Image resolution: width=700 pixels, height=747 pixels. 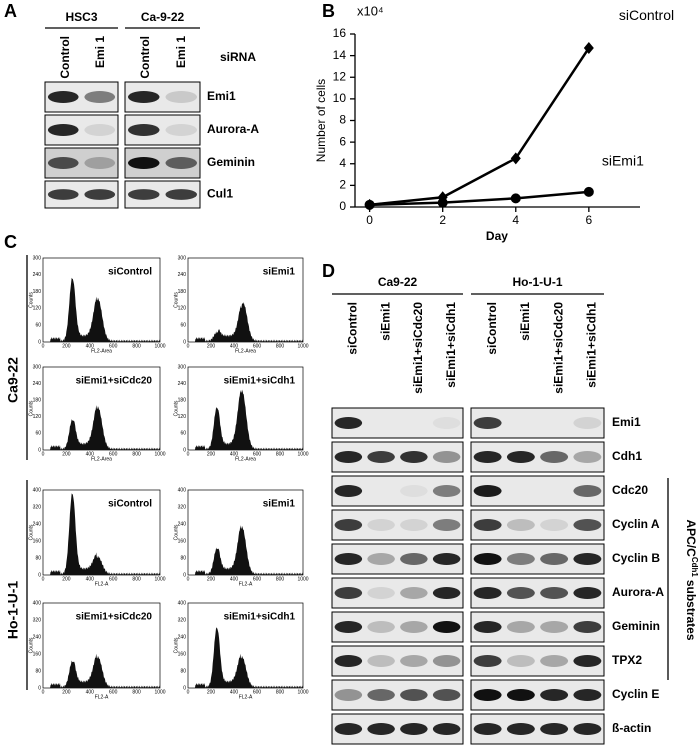 I want to click on group-label: Ho-1-U-1, so click(x=13, y=610).